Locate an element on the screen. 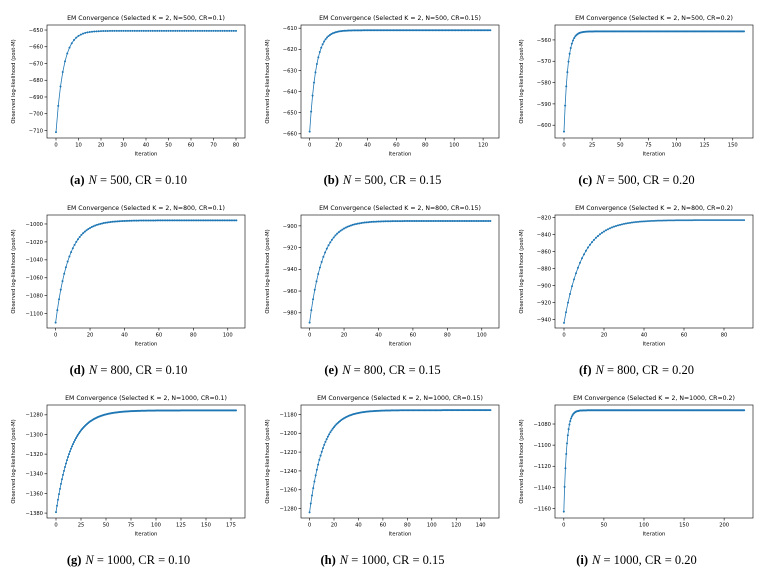 This screenshot has width=765, height=588. svg-text: −640 is located at coordinates (289, 92).